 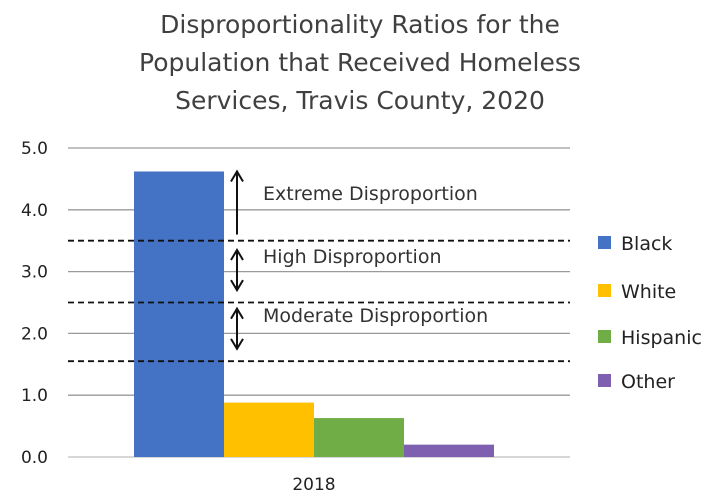 What do you see at coordinates (661, 338) in the screenshot?
I see `legend-label: Hispanic` at bounding box center [661, 338].